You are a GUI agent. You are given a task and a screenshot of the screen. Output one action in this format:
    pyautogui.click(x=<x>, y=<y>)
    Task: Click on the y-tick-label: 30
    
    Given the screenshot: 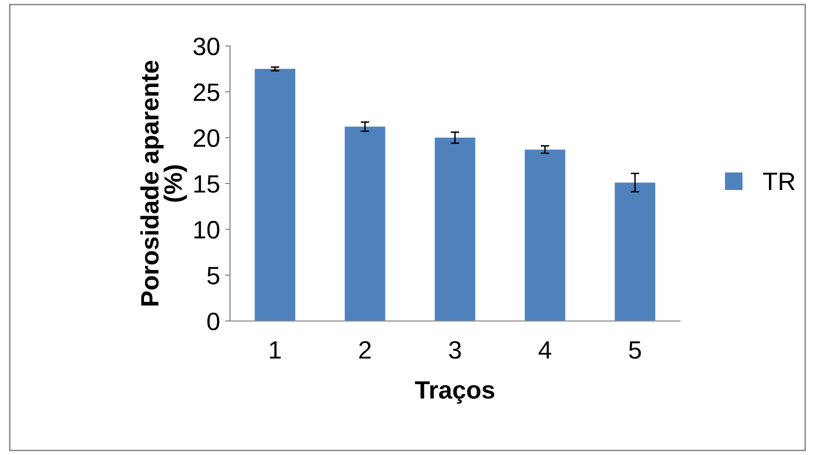 What is the action you would take?
    pyautogui.click(x=206, y=47)
    